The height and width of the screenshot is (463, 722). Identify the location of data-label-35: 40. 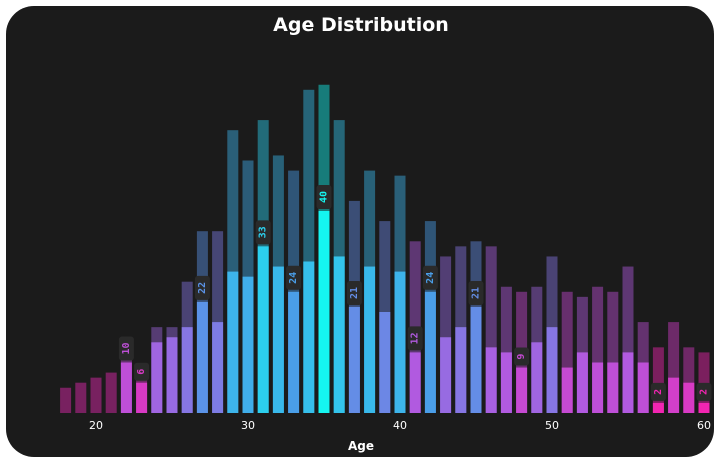
(324, 197).